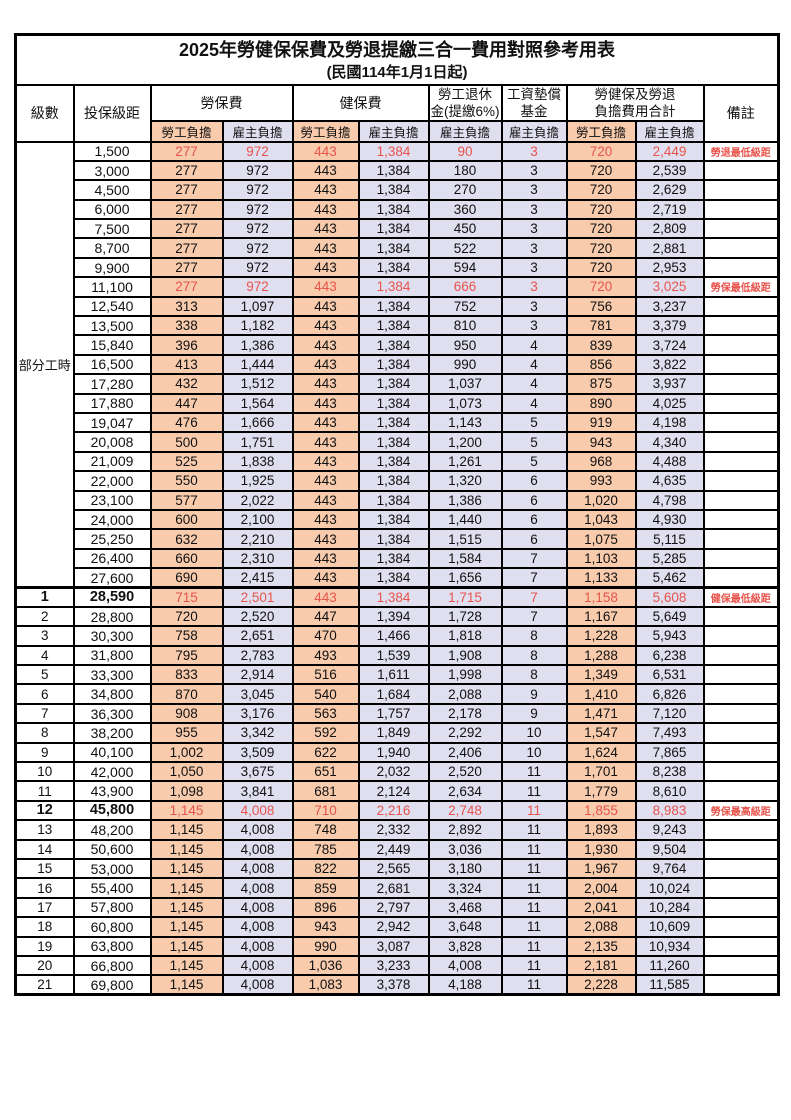 This screenshot has height=1120, width=791. Describe the element at coordinates (669, 519) in the screenshot. I see `total-employer-cell: 4,930` at that location.